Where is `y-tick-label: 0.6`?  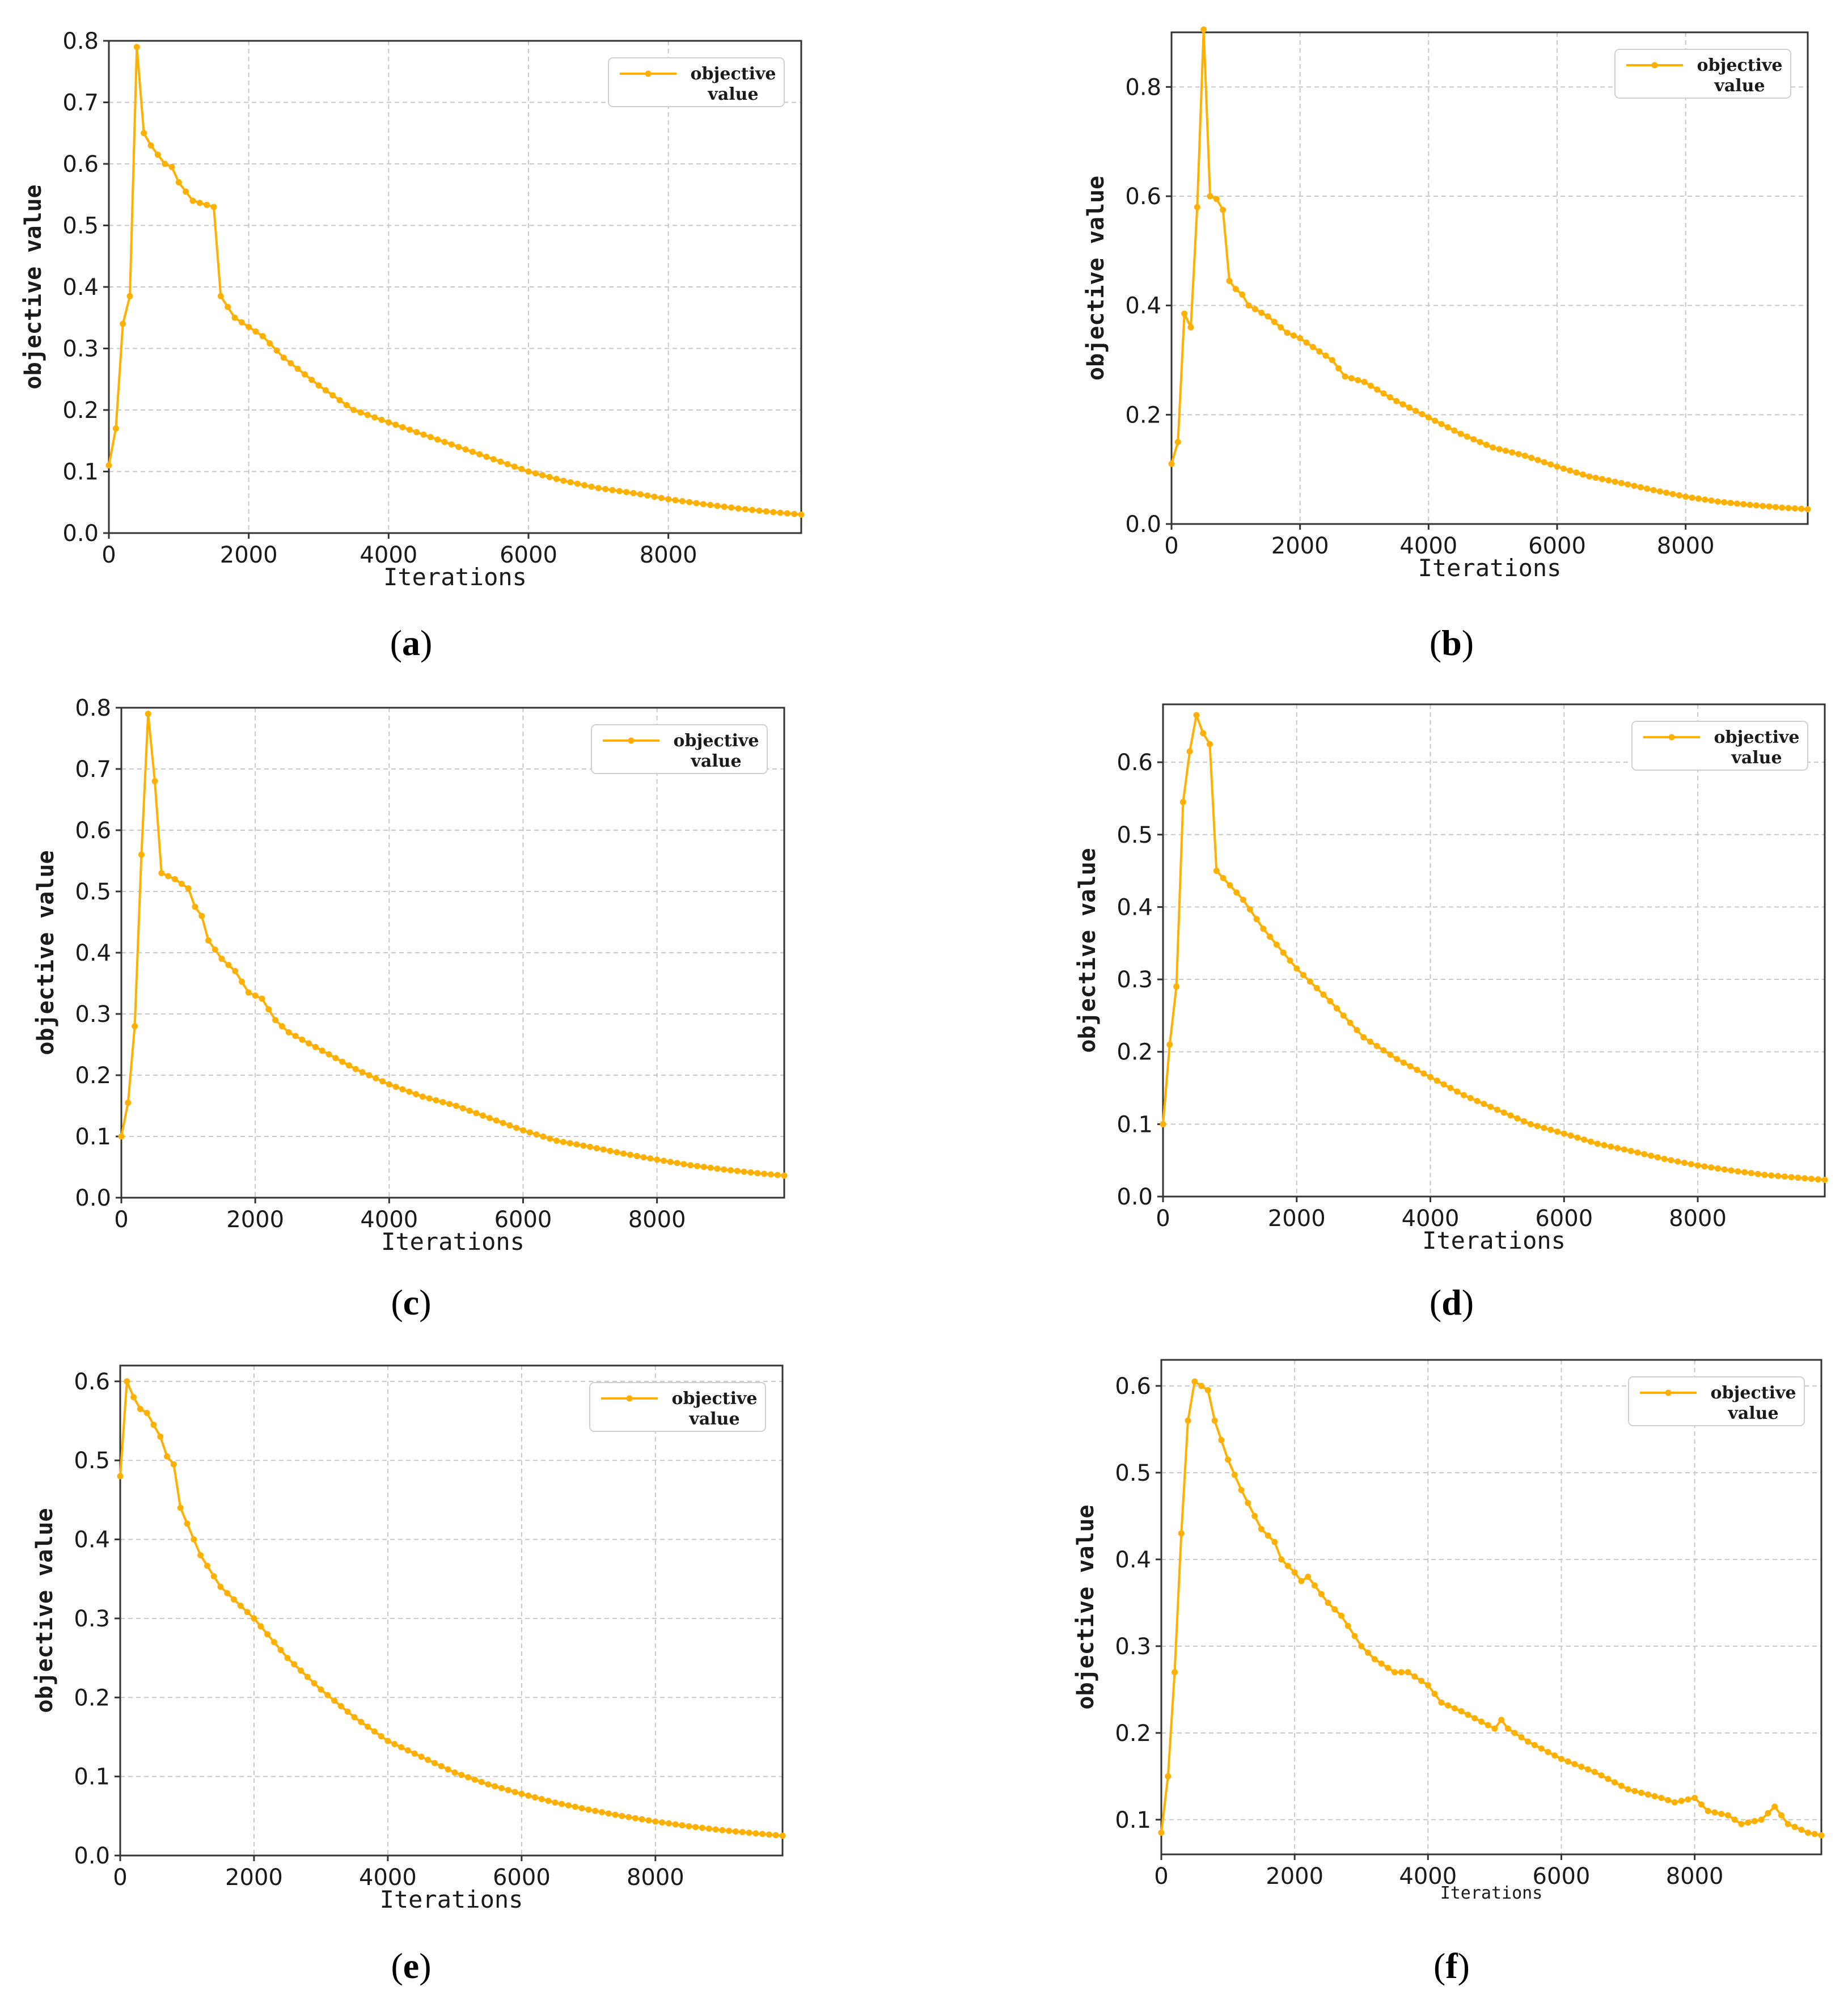
y-tick-label: 0.6 is located at coordinates (92, 1382).